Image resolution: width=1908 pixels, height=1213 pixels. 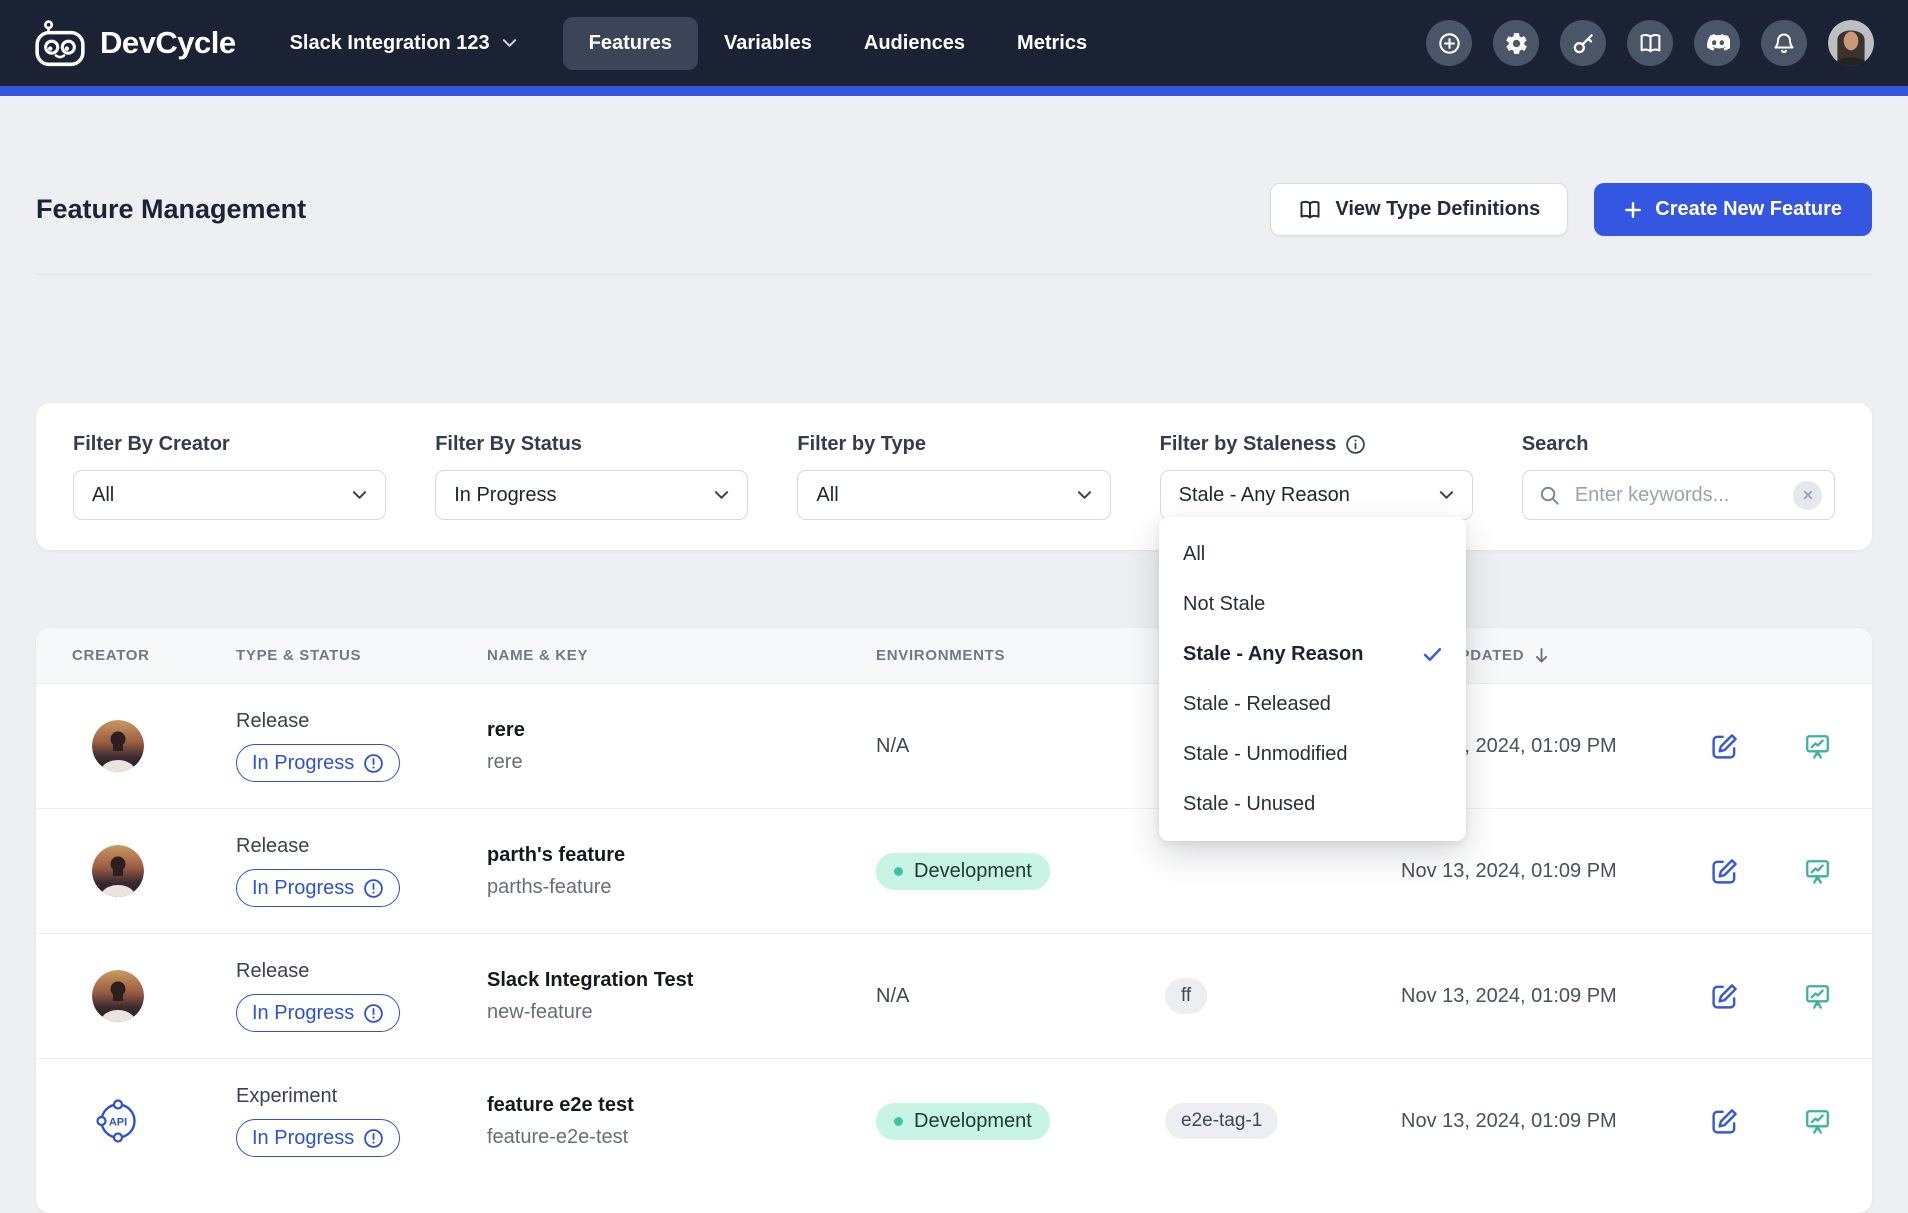 I want to click on add-circle-button, so click(x=1449, y=43).